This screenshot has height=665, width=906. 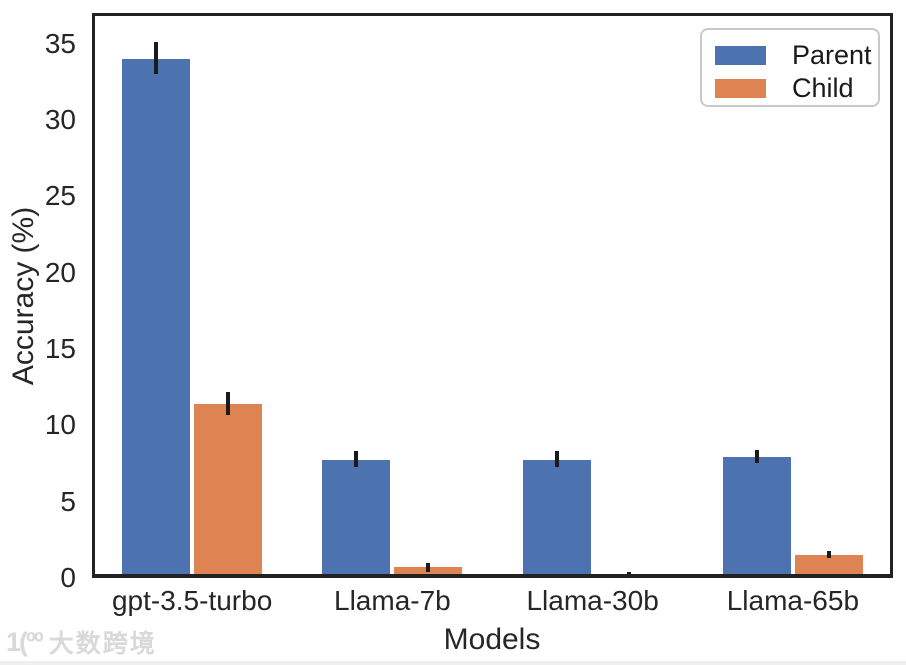 I want to click on error-bar-child-llama-65b, so click(x=828, y=554).